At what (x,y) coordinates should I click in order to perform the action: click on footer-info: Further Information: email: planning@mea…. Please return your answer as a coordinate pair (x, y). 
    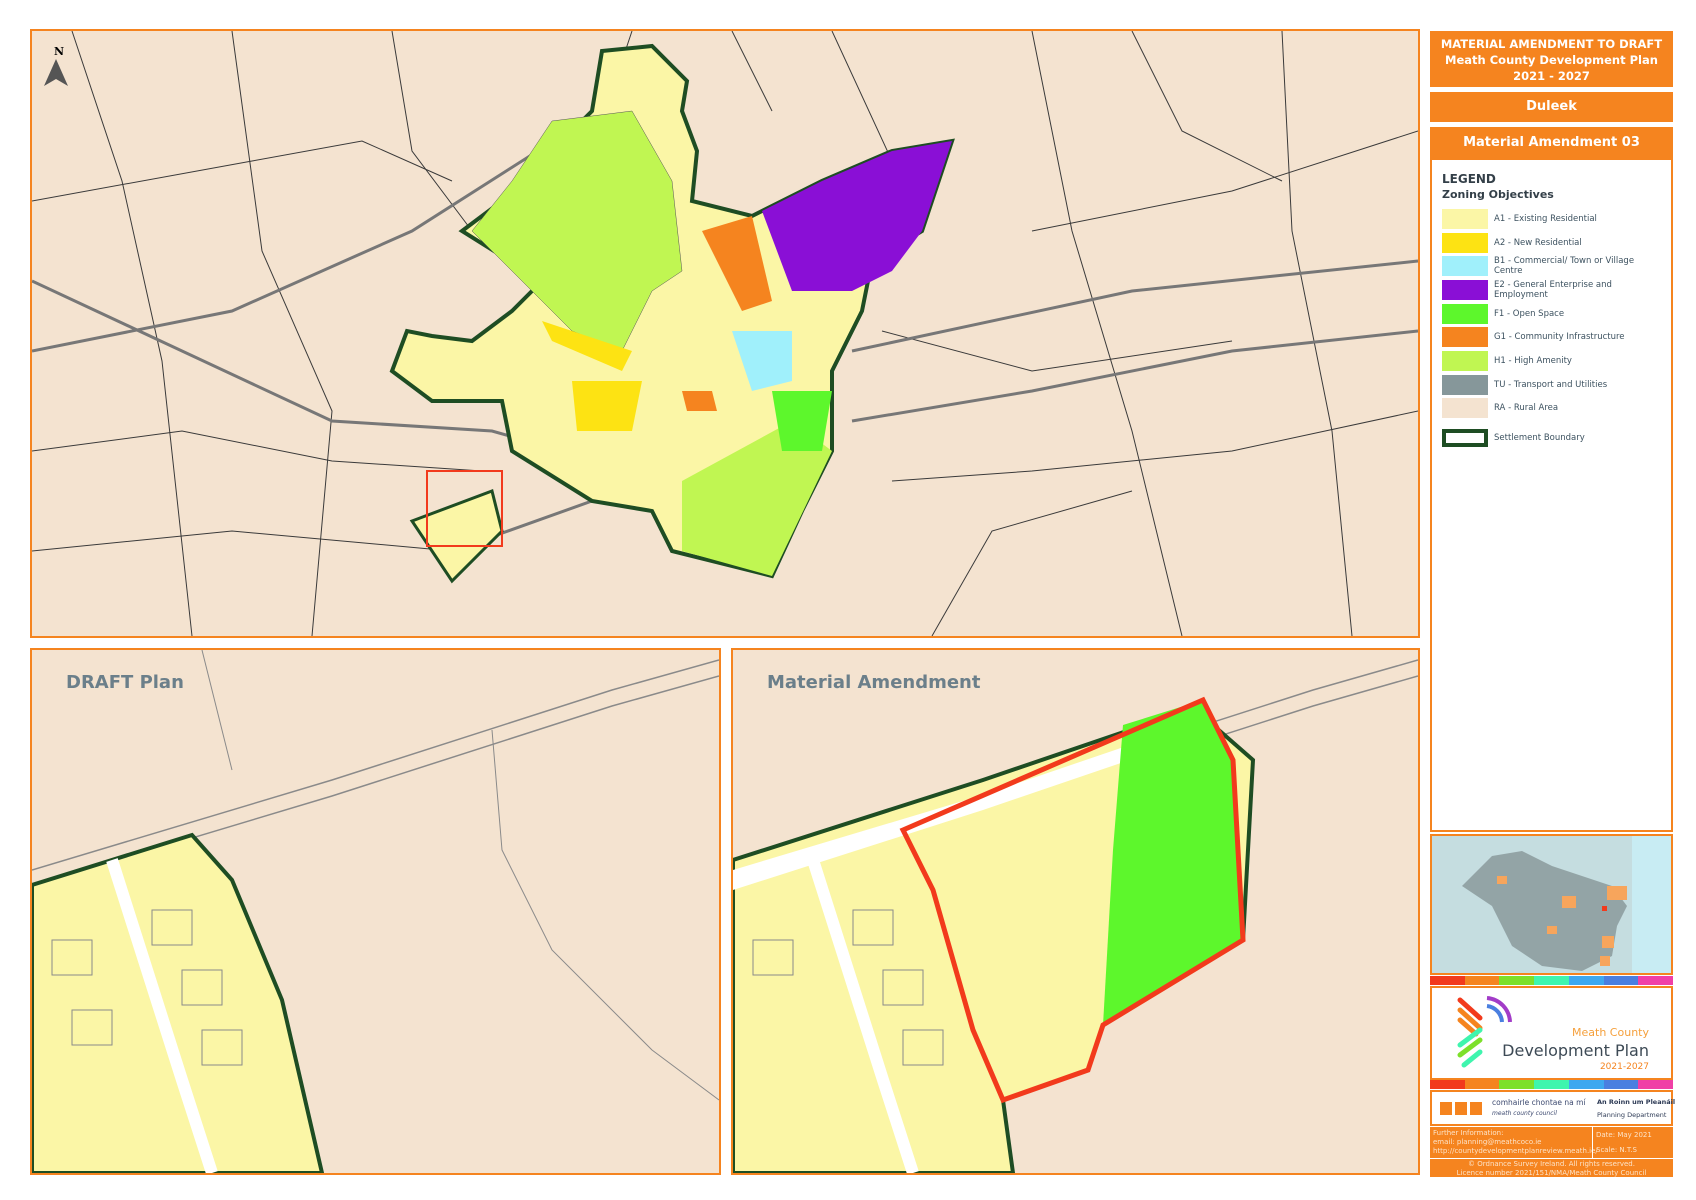
    Looking at the image, I should click on (1551, 1152).